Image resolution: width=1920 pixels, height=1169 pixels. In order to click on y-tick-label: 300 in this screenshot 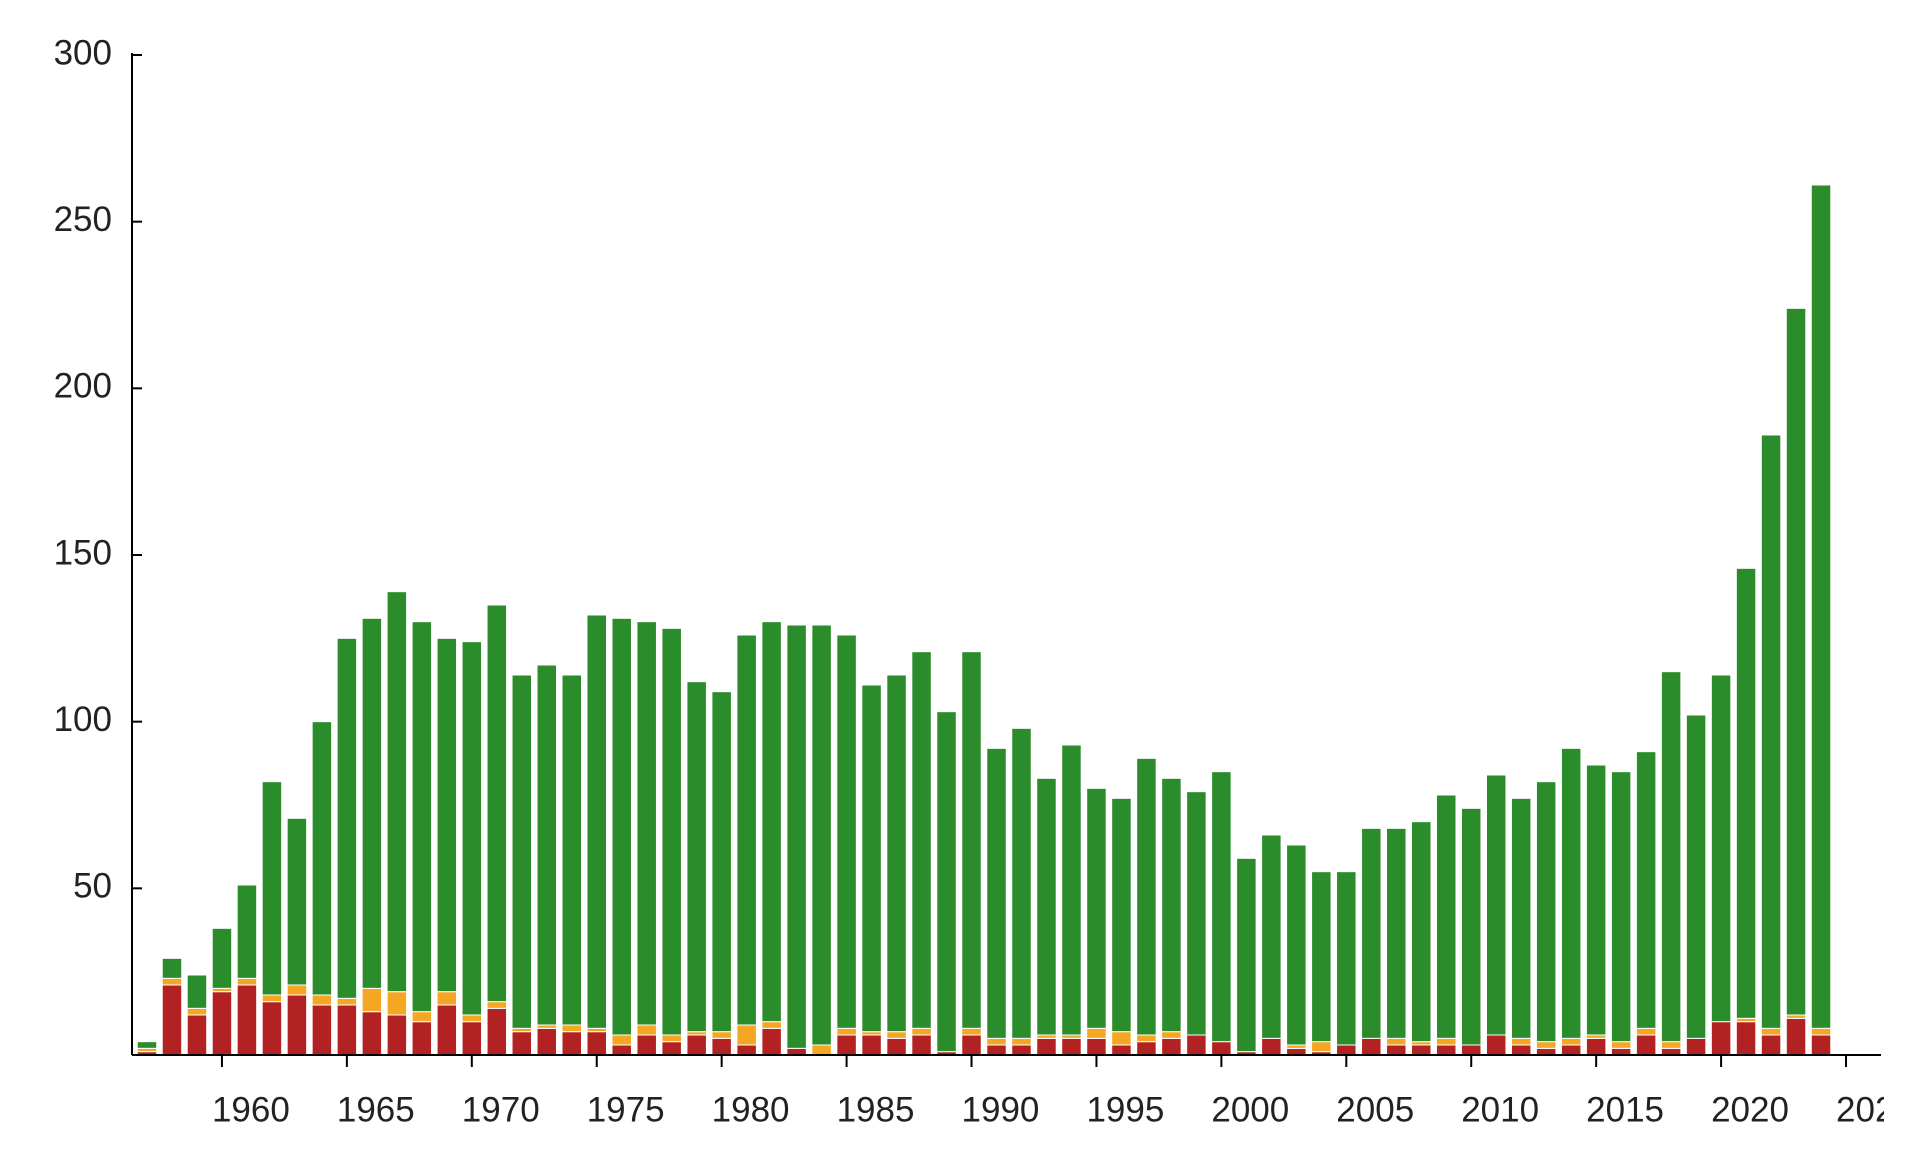, I will do `click(83, 52)`.